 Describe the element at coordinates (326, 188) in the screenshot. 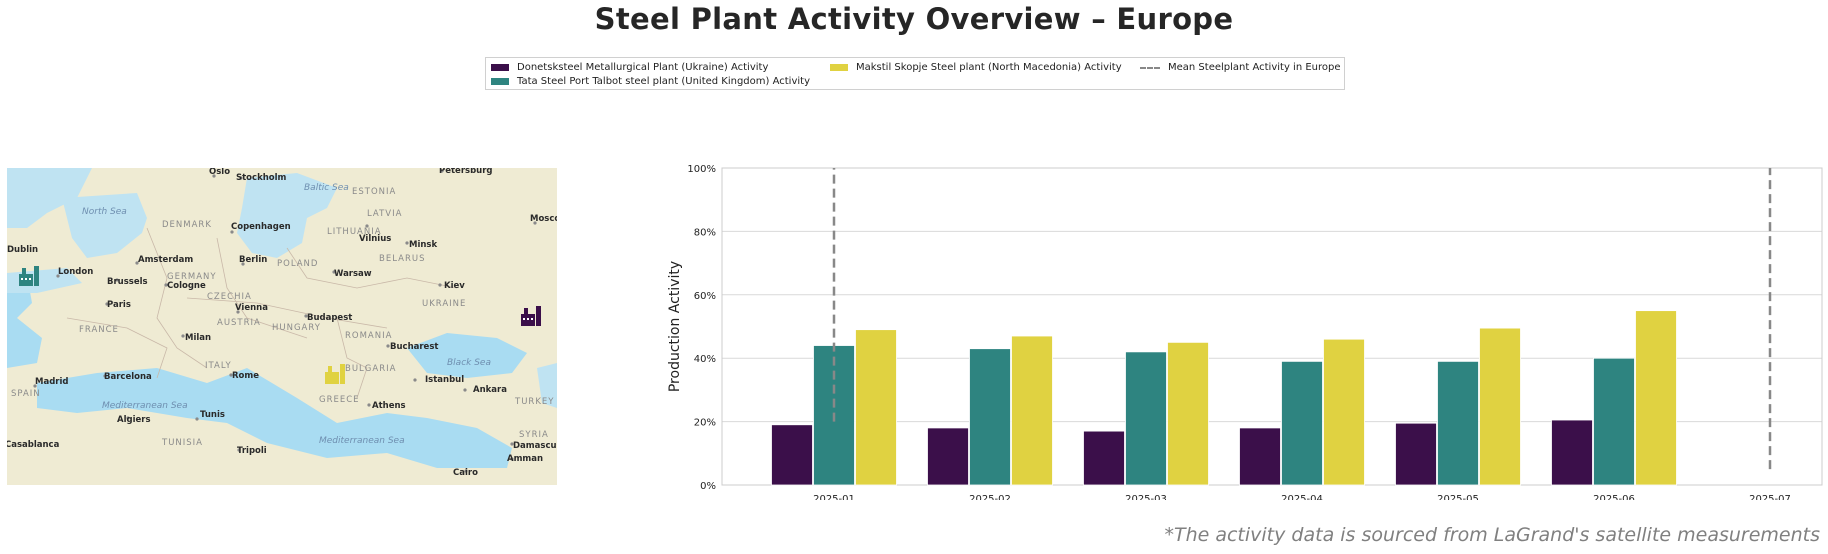

I see `map-label: Baltic Sea` at that location.